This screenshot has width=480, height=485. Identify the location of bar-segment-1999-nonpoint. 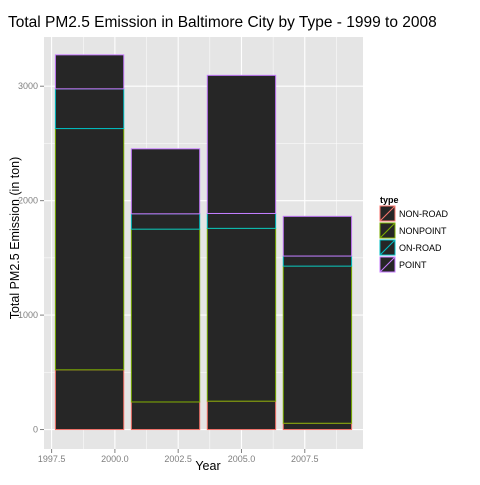
(89, 249).